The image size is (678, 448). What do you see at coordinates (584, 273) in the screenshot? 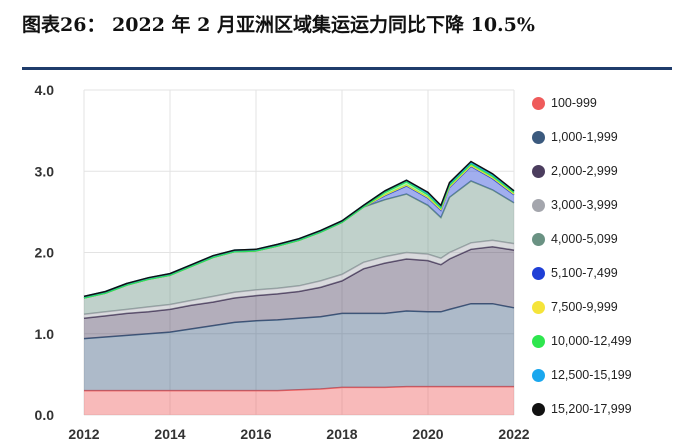
I see `legend-label: 5,100-7,499` at bounding box center [584, 273].